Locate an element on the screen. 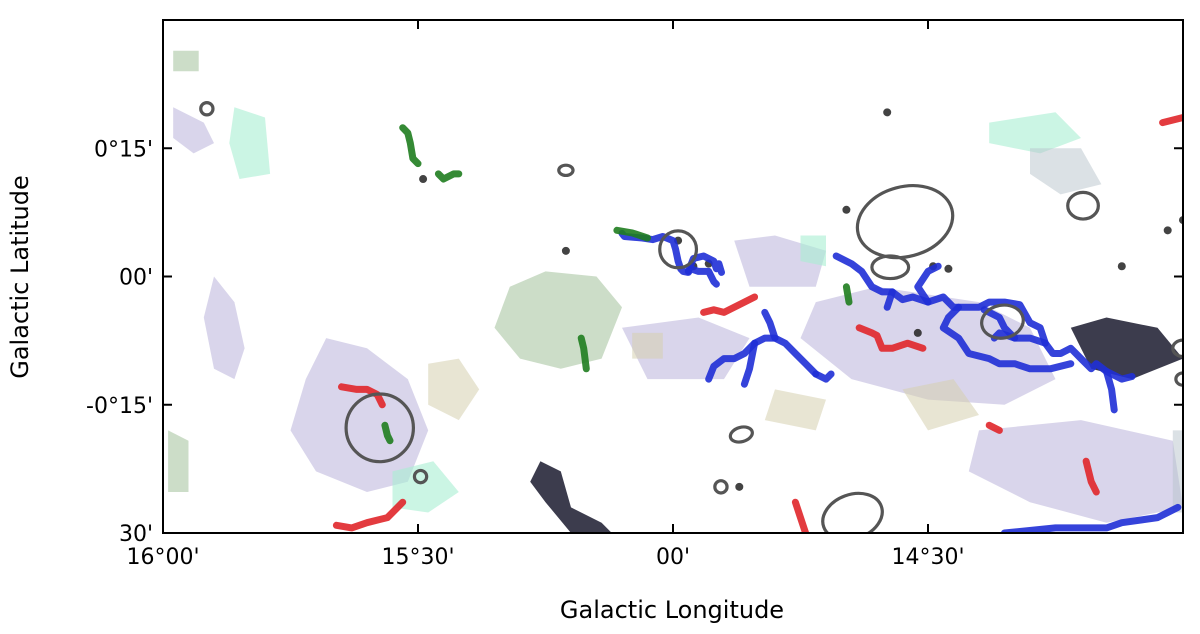  x-tick-label: 16°00' is located at coordinates (162, 557).